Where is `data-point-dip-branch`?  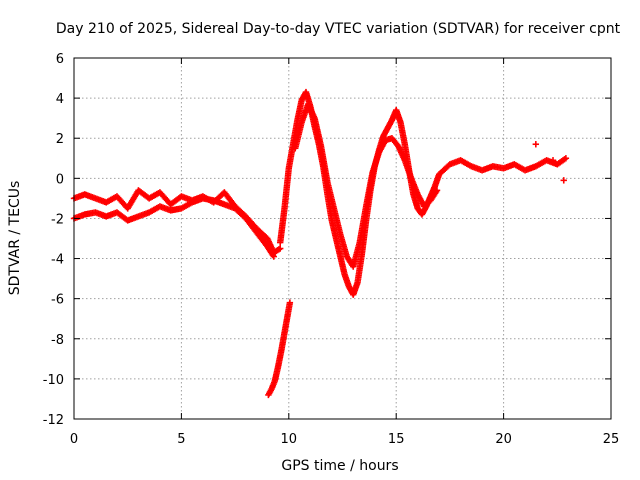
data-point-dip-branch is located at coordinates (437, 190).